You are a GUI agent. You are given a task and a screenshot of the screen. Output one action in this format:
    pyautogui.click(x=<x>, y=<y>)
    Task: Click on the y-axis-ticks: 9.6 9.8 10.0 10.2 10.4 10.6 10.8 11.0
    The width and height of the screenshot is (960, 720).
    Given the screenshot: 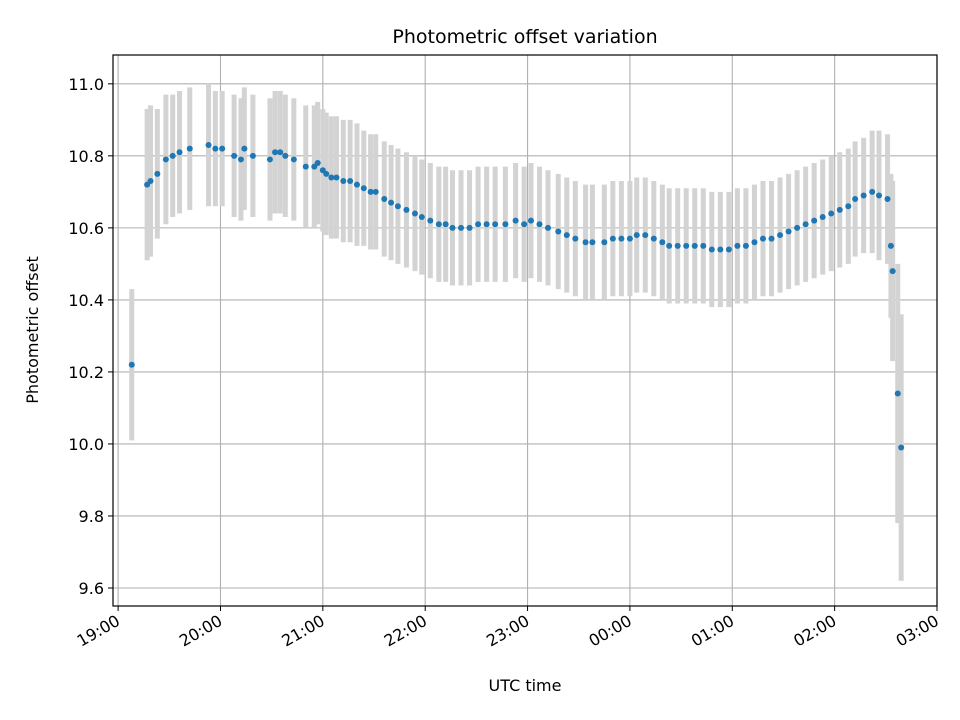 What is the action you would take?
    pyautogui.click(x=90, y=336)
    